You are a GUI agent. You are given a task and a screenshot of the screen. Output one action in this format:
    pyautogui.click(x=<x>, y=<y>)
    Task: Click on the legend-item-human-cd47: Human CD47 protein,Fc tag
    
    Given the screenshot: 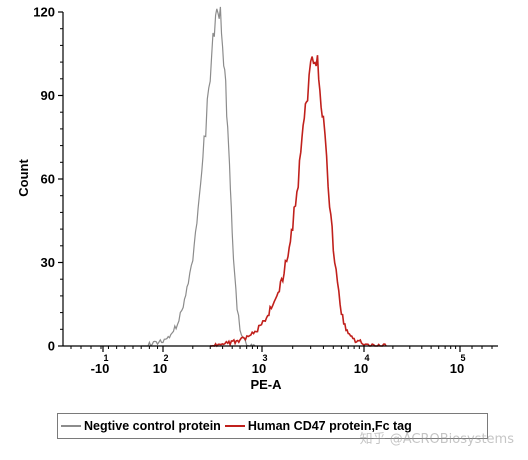 What is the action you would take?
    pyautogui.click(x=318, y=426)
    